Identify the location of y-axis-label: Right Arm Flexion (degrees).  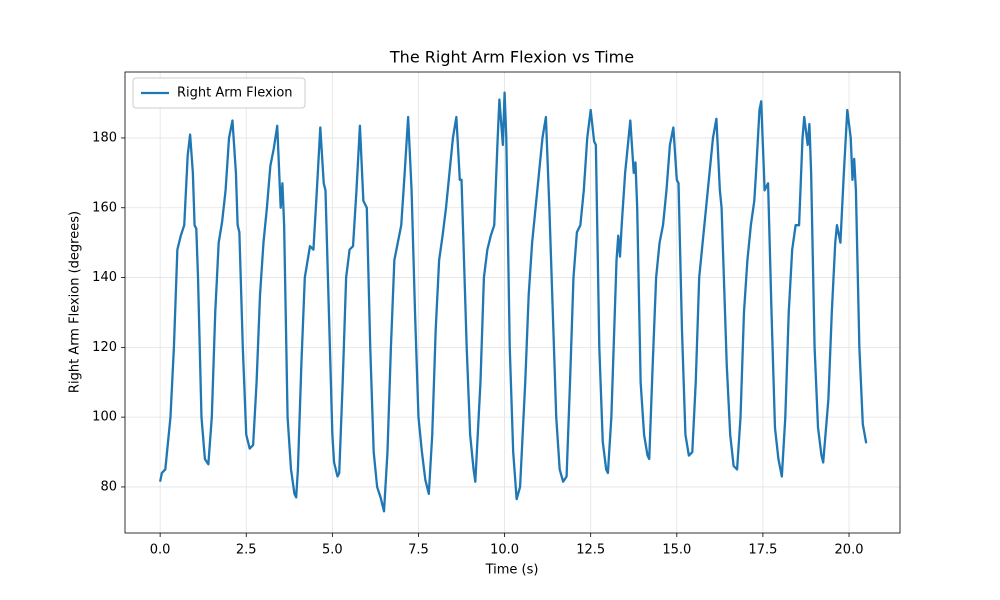
(75, 302).